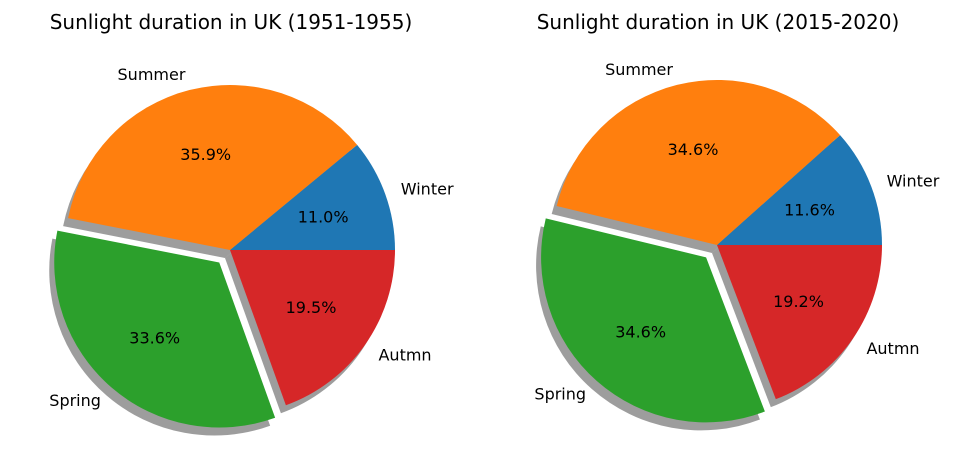 This screenshot has height=465, width=966. Describe the element at coordinates (639, 69) in the screenshot. I see `p2-label-summer: Summer` at that location.